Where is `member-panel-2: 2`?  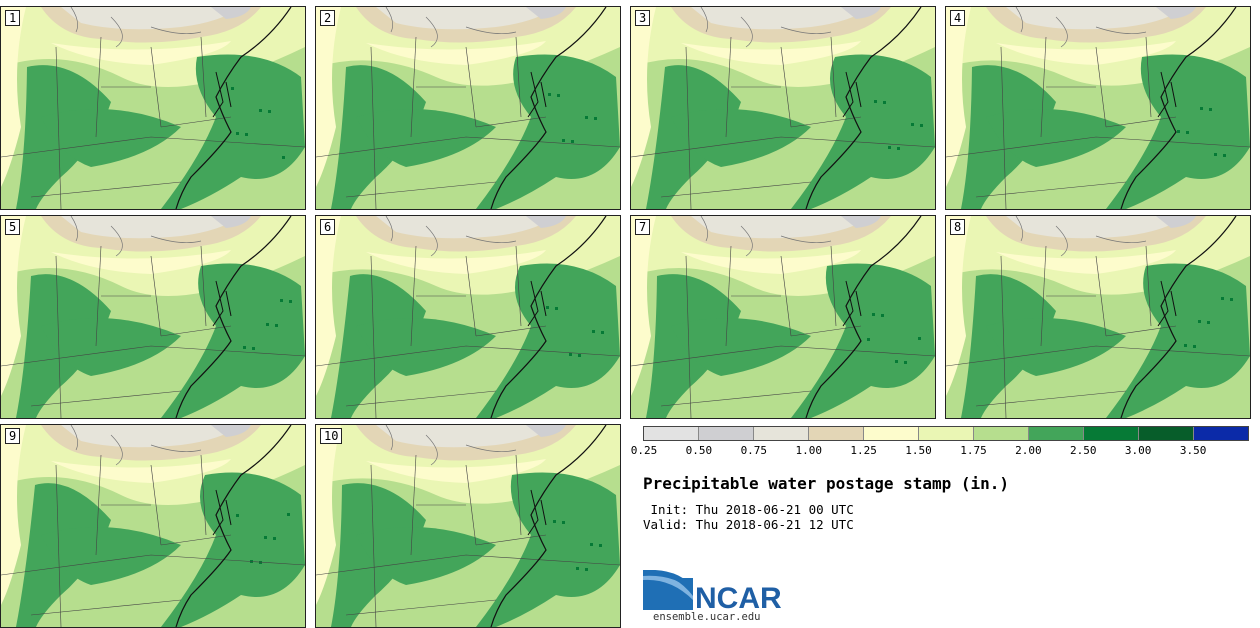 member-panel-2: 2 is located at coordinates (468, 108).